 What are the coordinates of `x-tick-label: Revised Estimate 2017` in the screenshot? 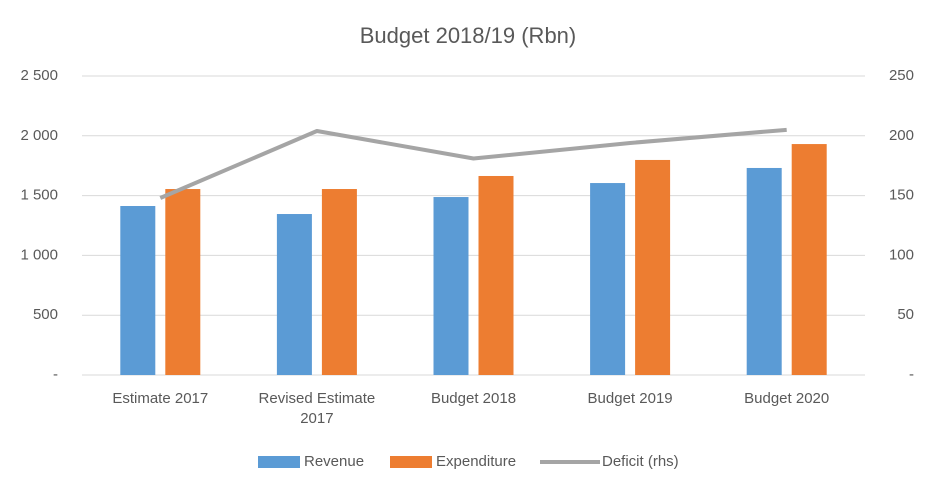 It's located at (317, 408).